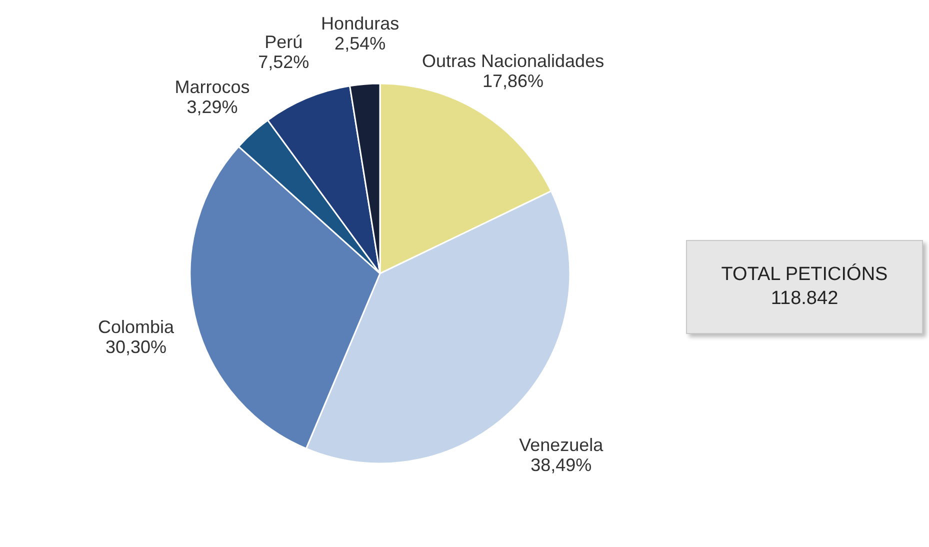 The height and width of the screenshot is (547, 929). Describe the element at coordinates (561, 464) in the screenshot. I see `data-label: 38,49%` at that location.